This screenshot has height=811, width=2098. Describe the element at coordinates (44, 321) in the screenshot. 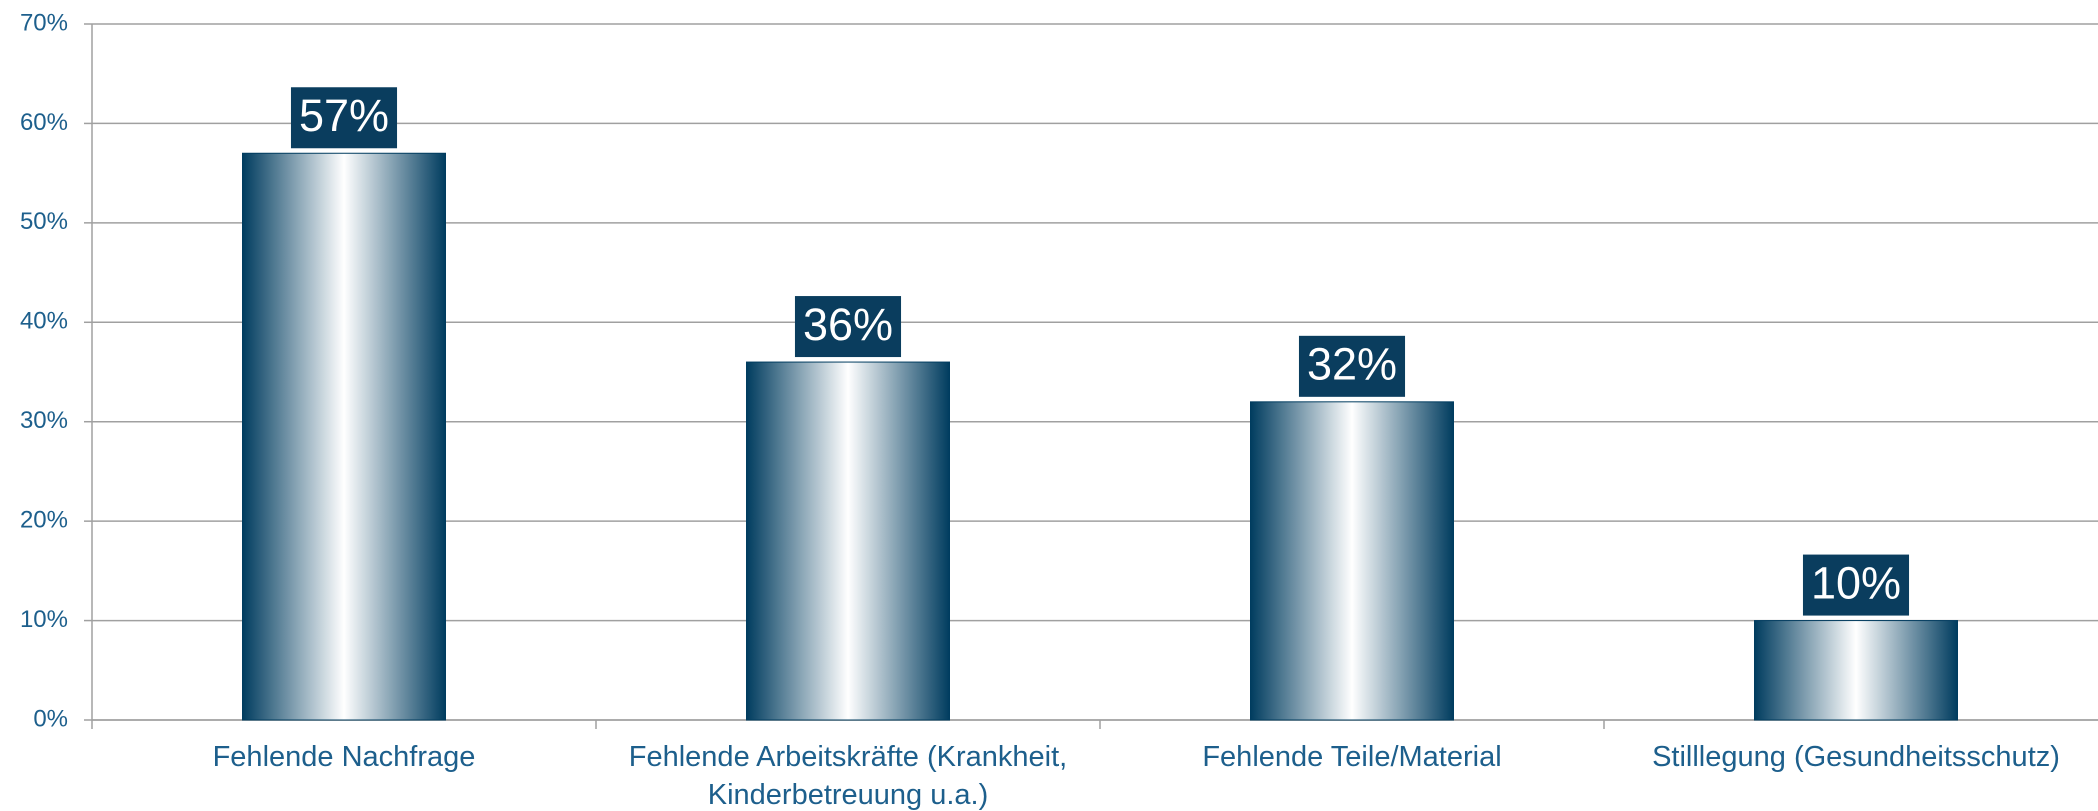

I see `y-tick-label: 40%` at that location.